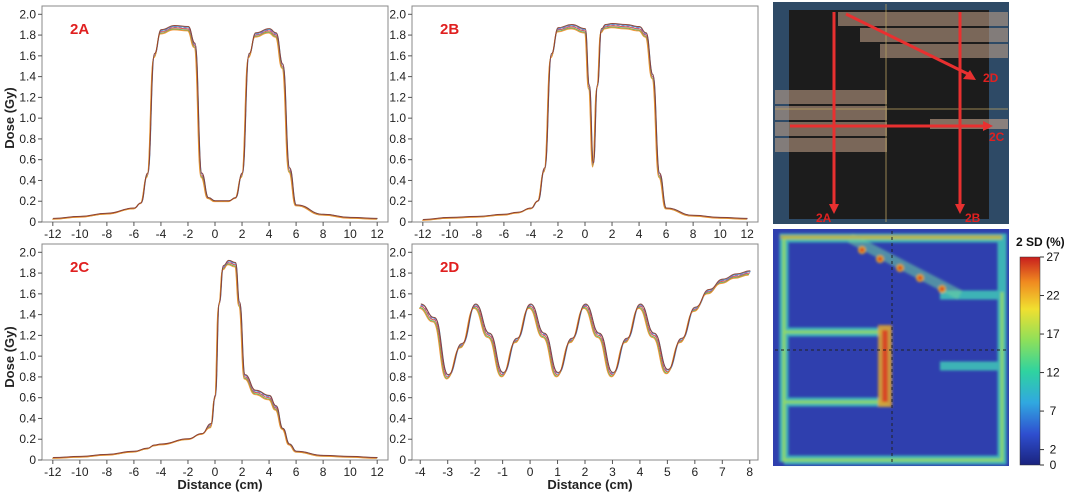  I want to click on y-axis-label-top: Dose (Gy), so click(9, 117).